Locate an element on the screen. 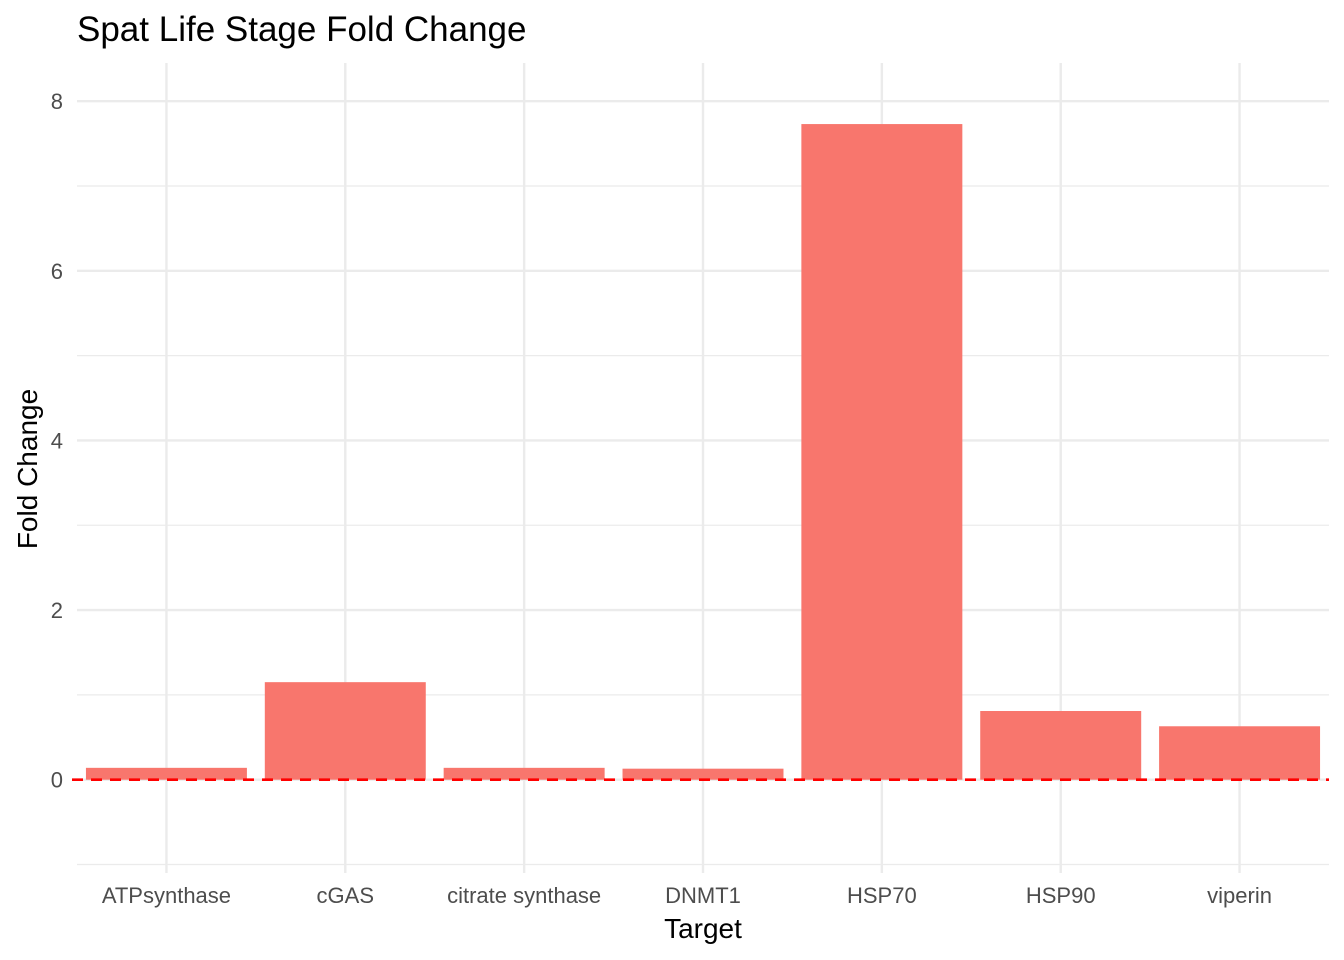 The height and width of the screenshot is (960, 1344). chart-title: Spat Life Stage Fold Change is located at coordinates (301, 29).